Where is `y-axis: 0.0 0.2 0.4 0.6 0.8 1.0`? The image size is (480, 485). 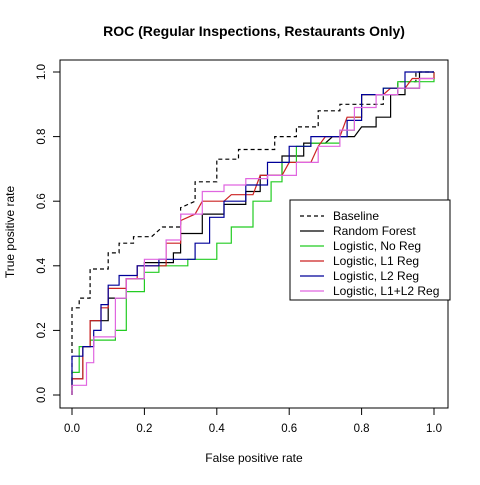
y-axis: 0.0 0.2 0.4 0.6 0.8 1.0 is located at coordinates (48, 233).